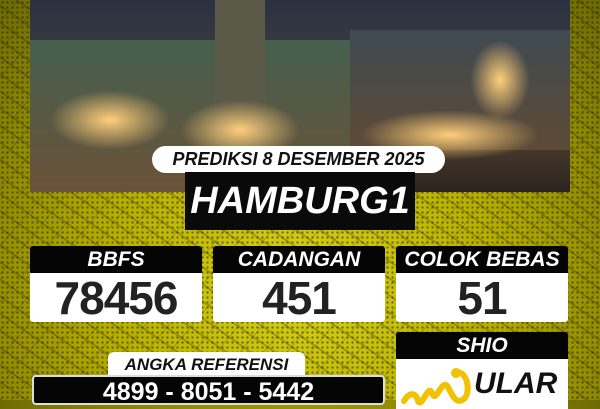 The image size is (600, 409). I want to click on cadangan-value: 451, so click(299, 298).